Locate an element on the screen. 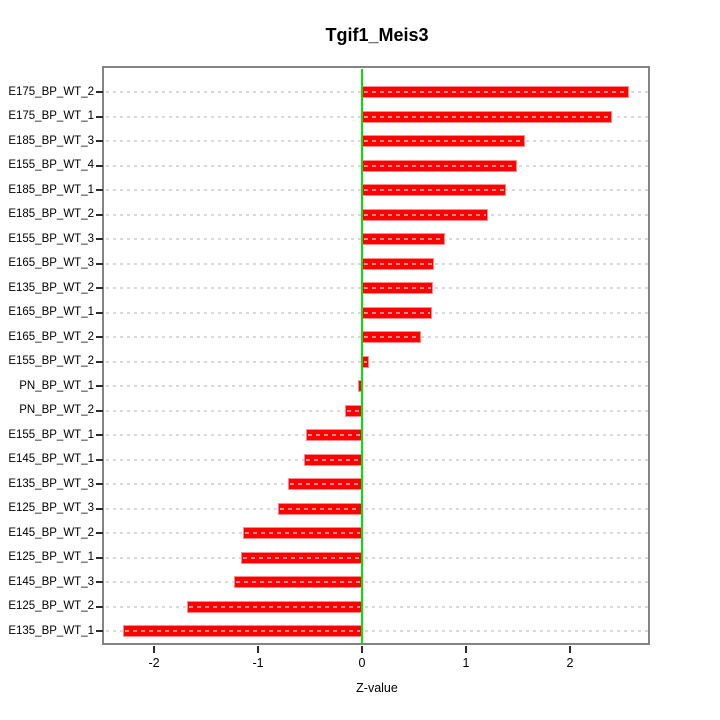 Image resolution: width=720 pixels, height=720 pixels. y-axis-label: E185_BP_WT_1 is located at coordinates (51, 189).